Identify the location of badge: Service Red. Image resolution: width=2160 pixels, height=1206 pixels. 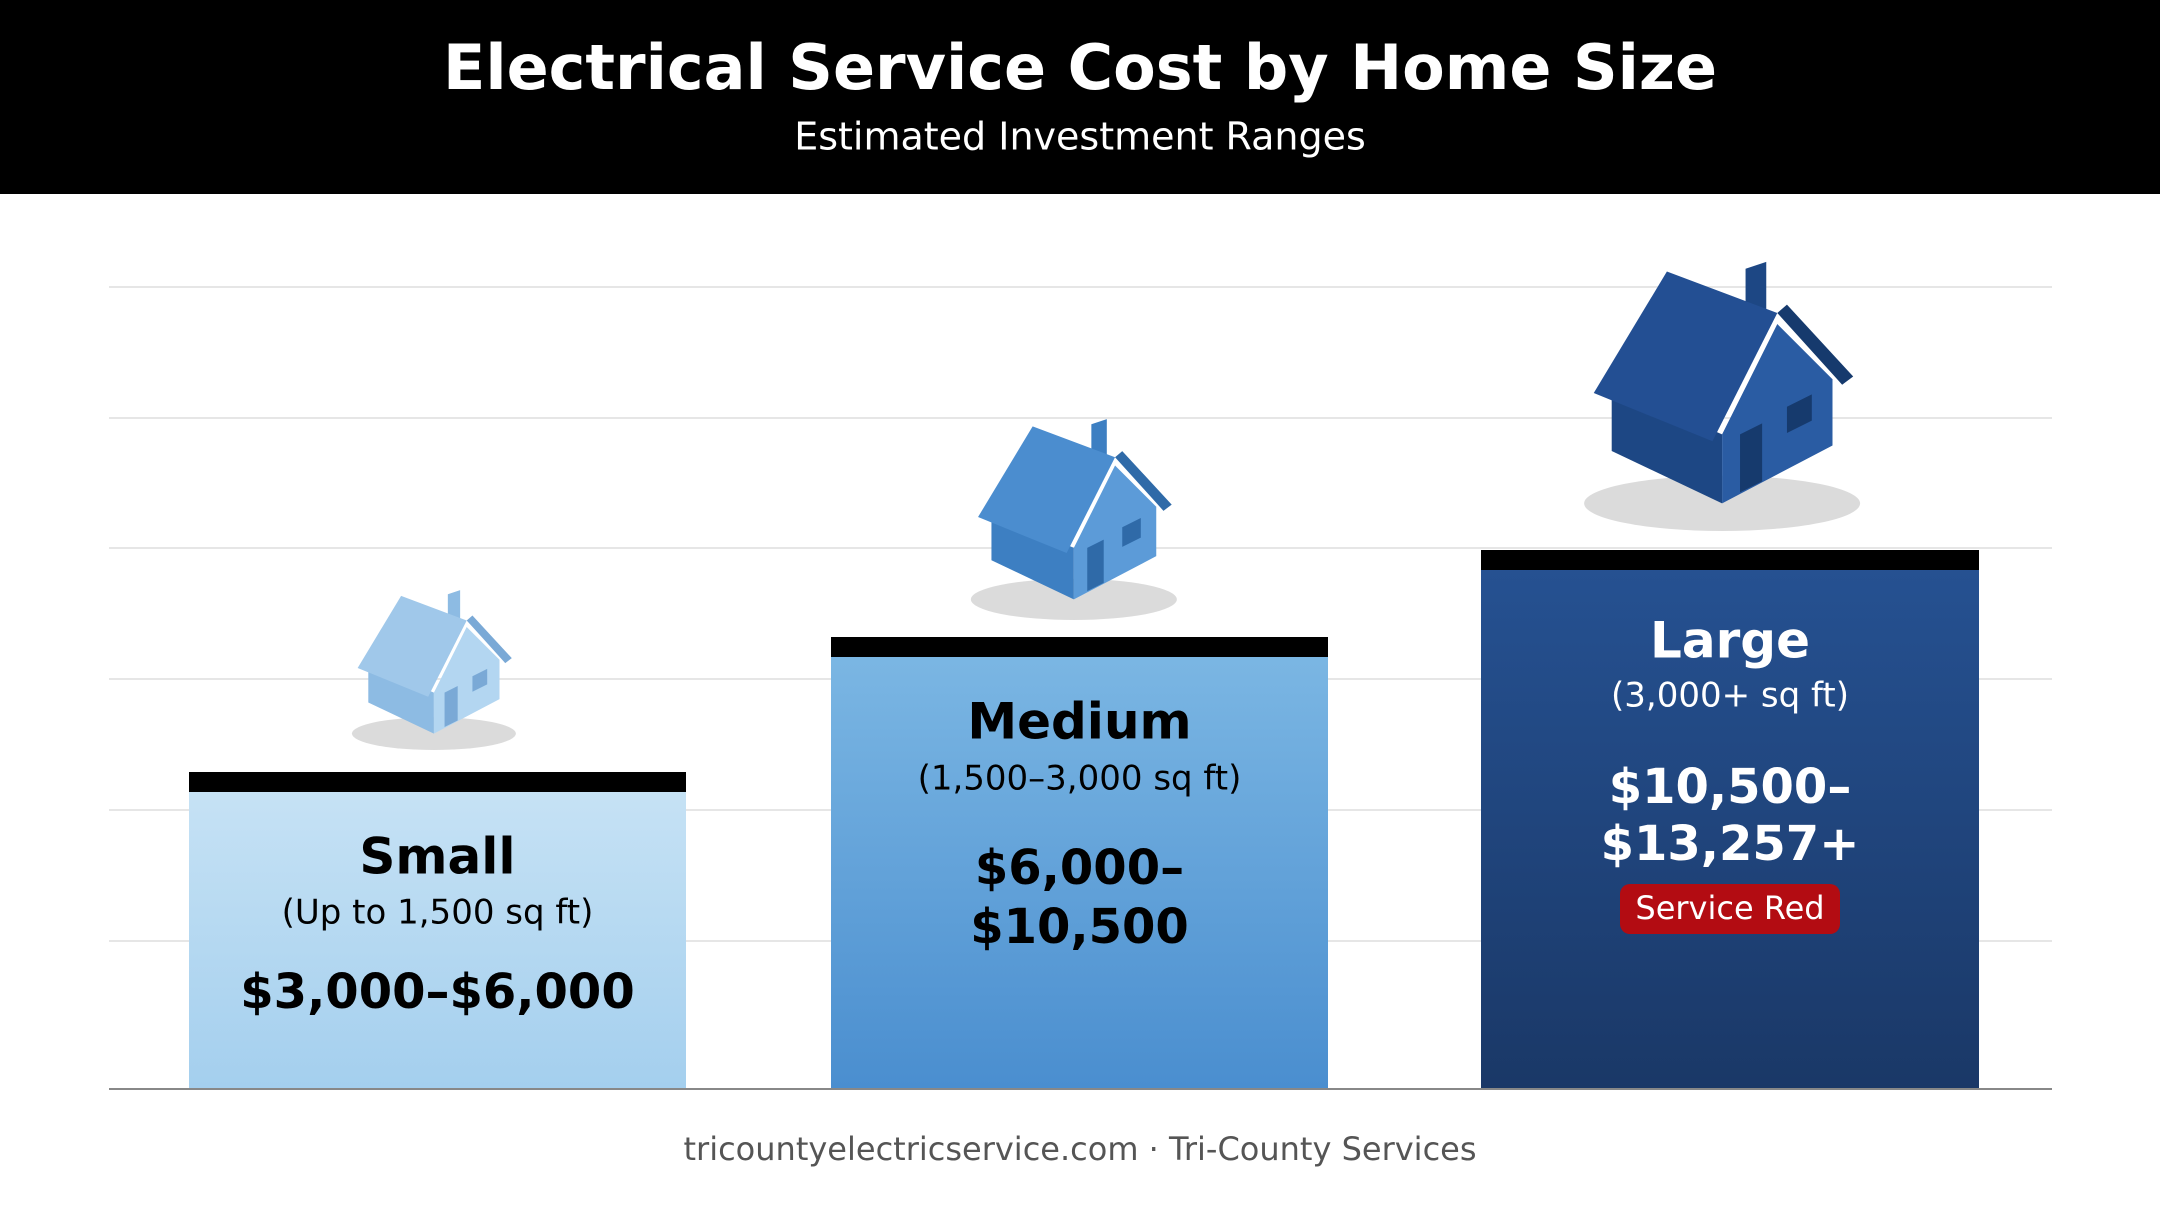
(1729, 908).